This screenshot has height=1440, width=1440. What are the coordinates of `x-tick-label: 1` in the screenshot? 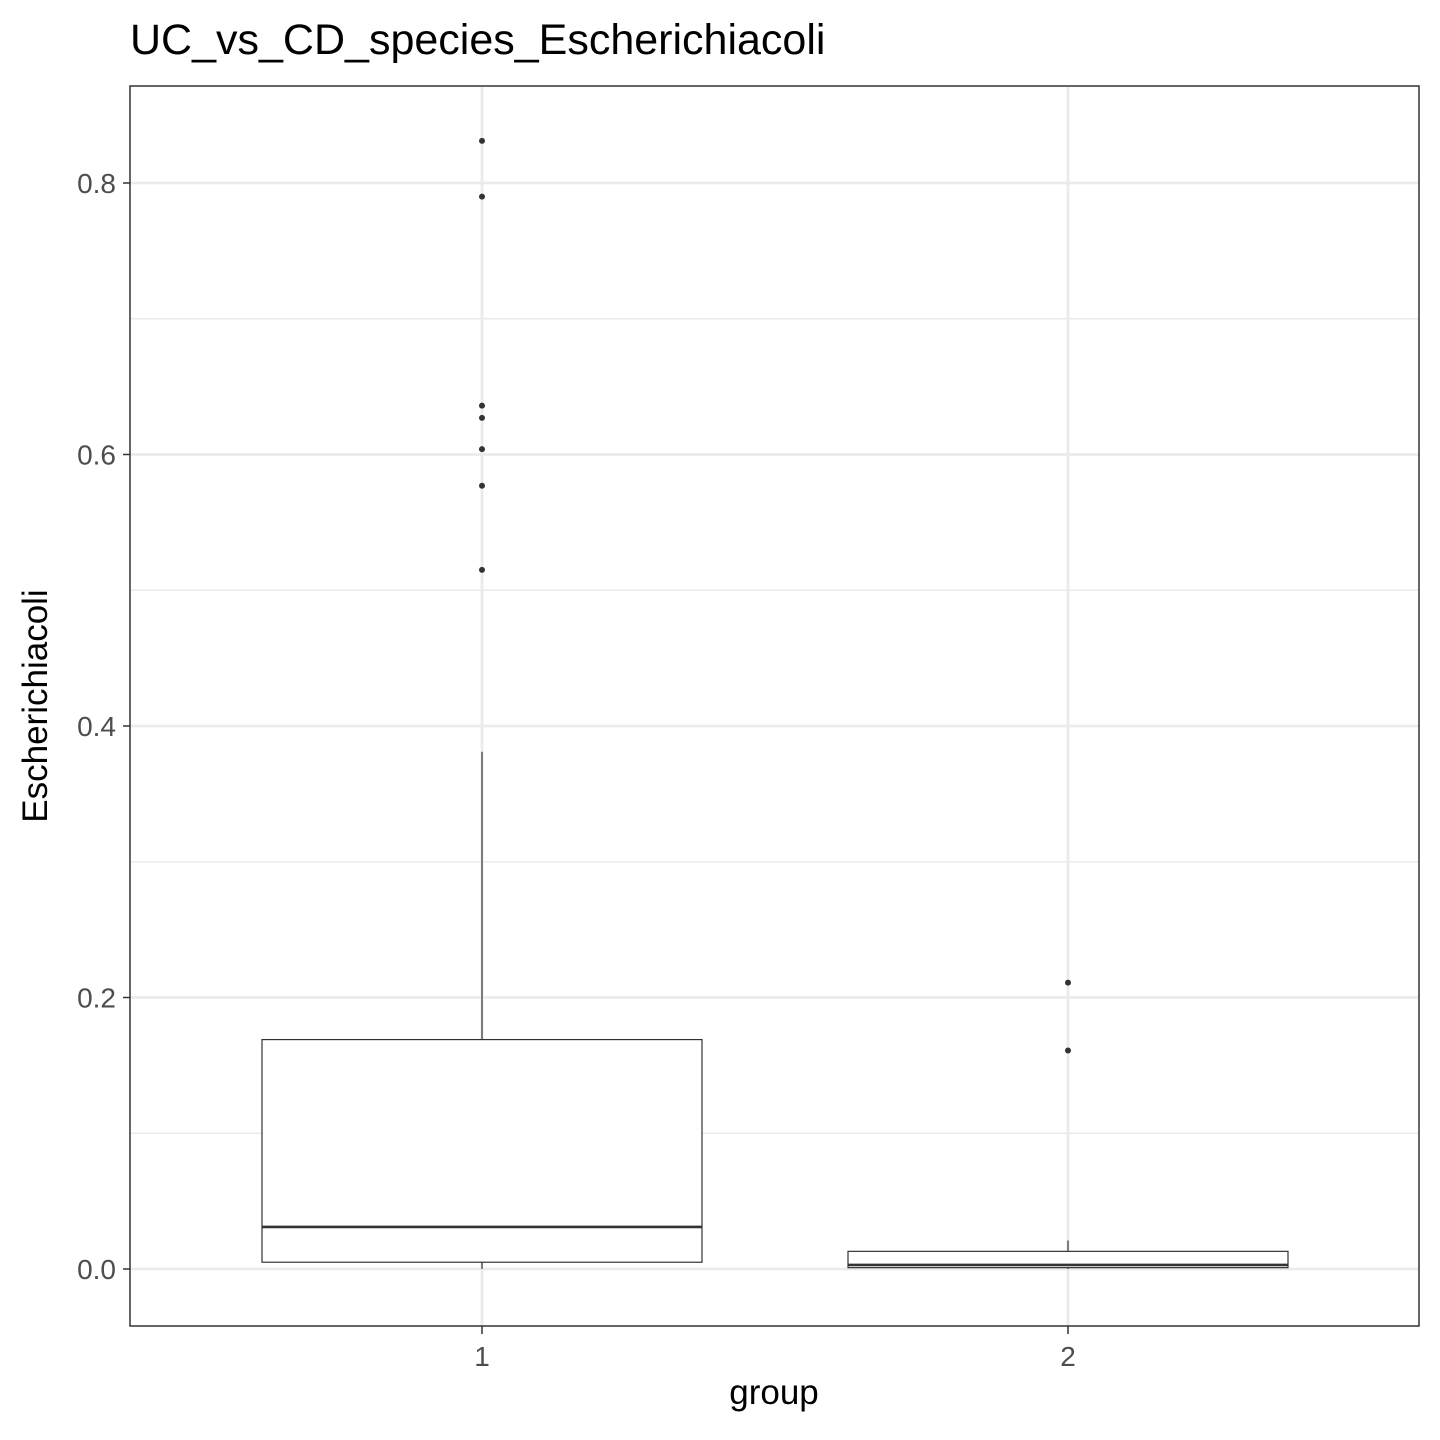 It's located at (482, 1356).